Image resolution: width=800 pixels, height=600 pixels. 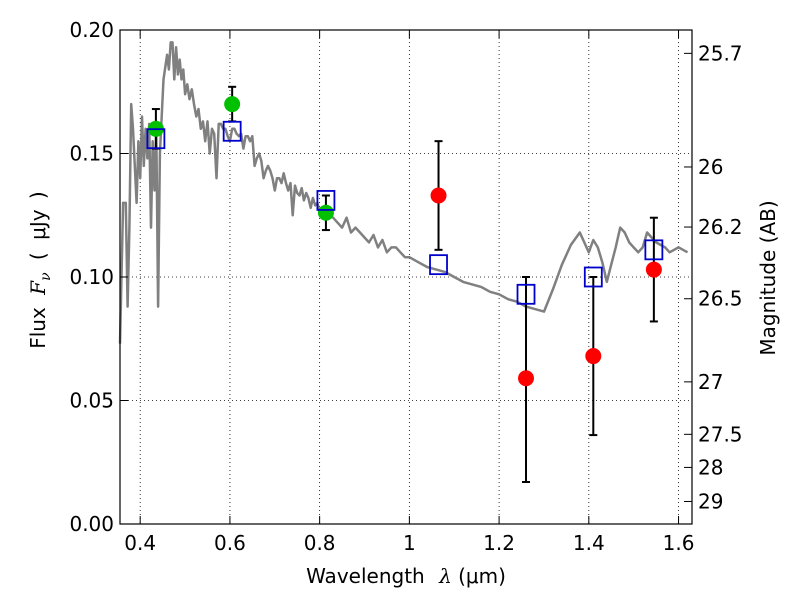 I want to click on x-axis-label: Wavelength λ (μm), so click(x=406, y=576).